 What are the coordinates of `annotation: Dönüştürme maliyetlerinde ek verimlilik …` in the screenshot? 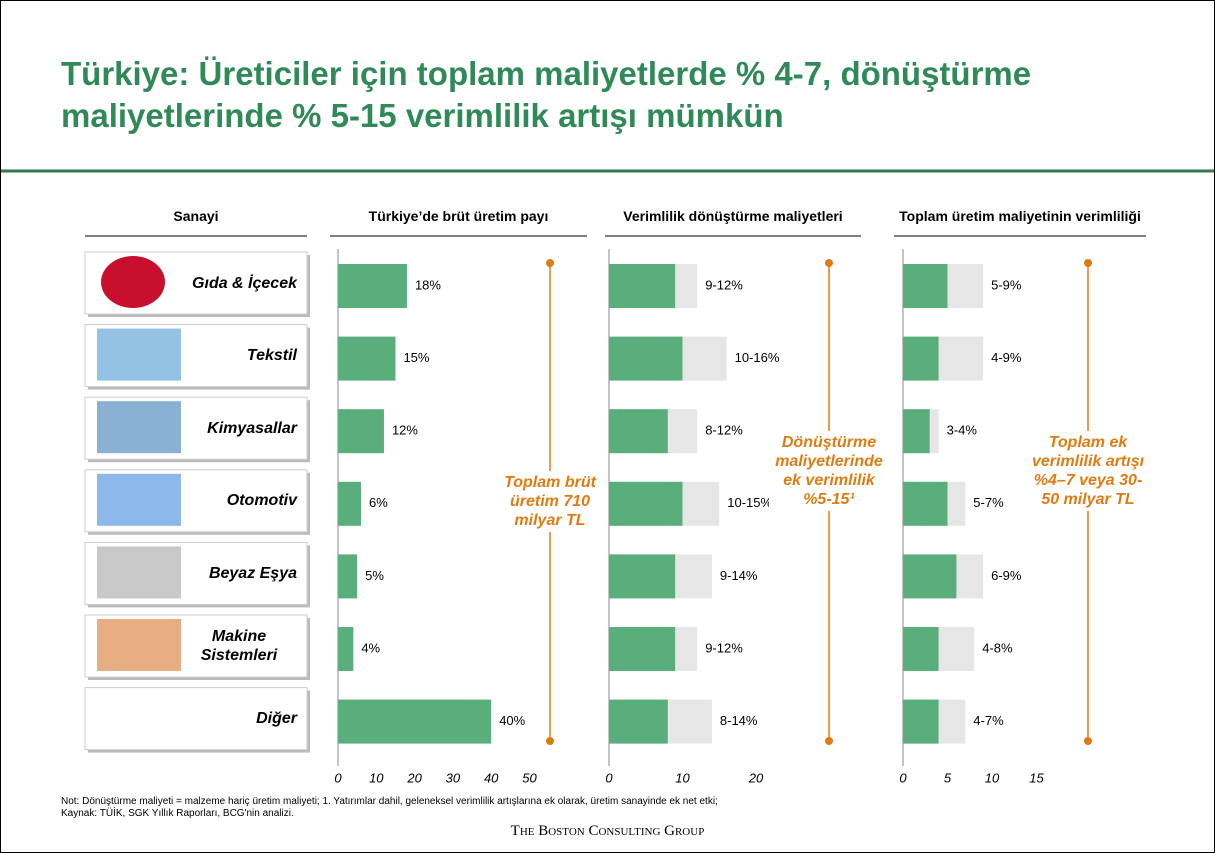 It's located at (829, 471).